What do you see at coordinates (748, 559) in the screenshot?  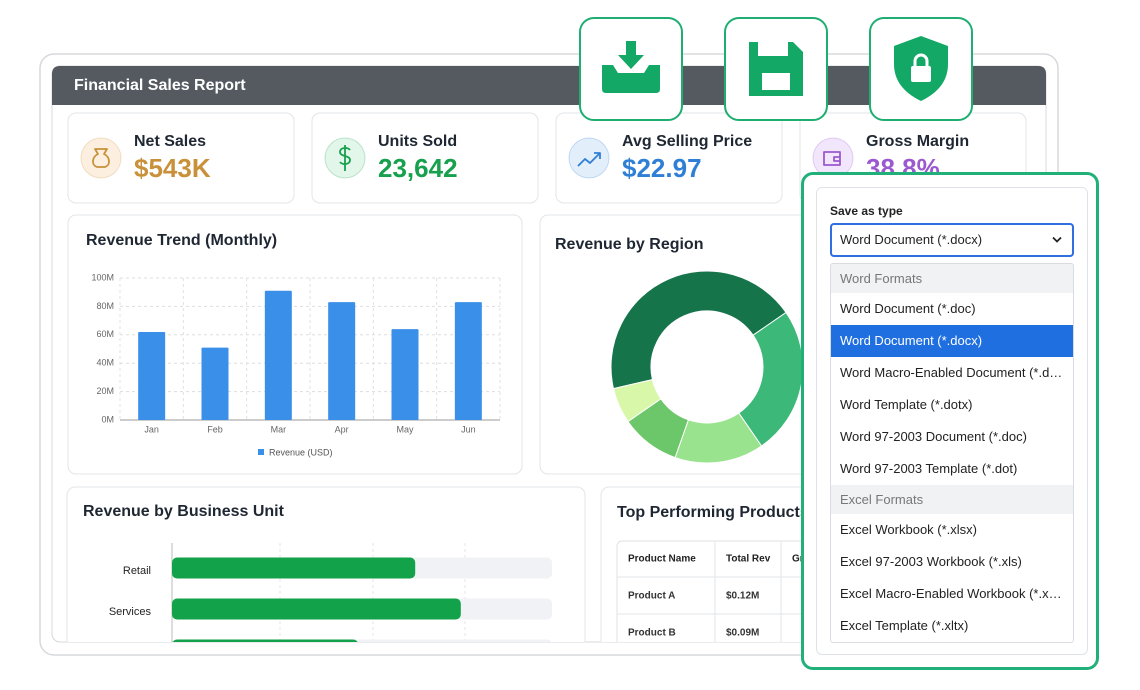 I see `column-header: Total Rev` at bounding box center [748, 559].